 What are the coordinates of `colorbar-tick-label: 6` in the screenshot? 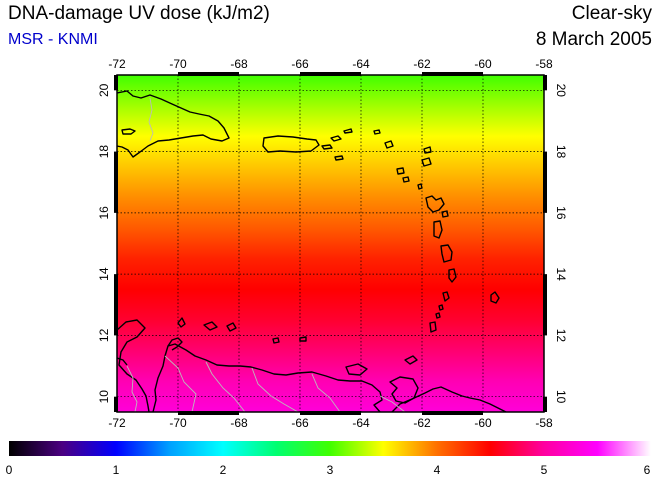 It's located at (647, 470).